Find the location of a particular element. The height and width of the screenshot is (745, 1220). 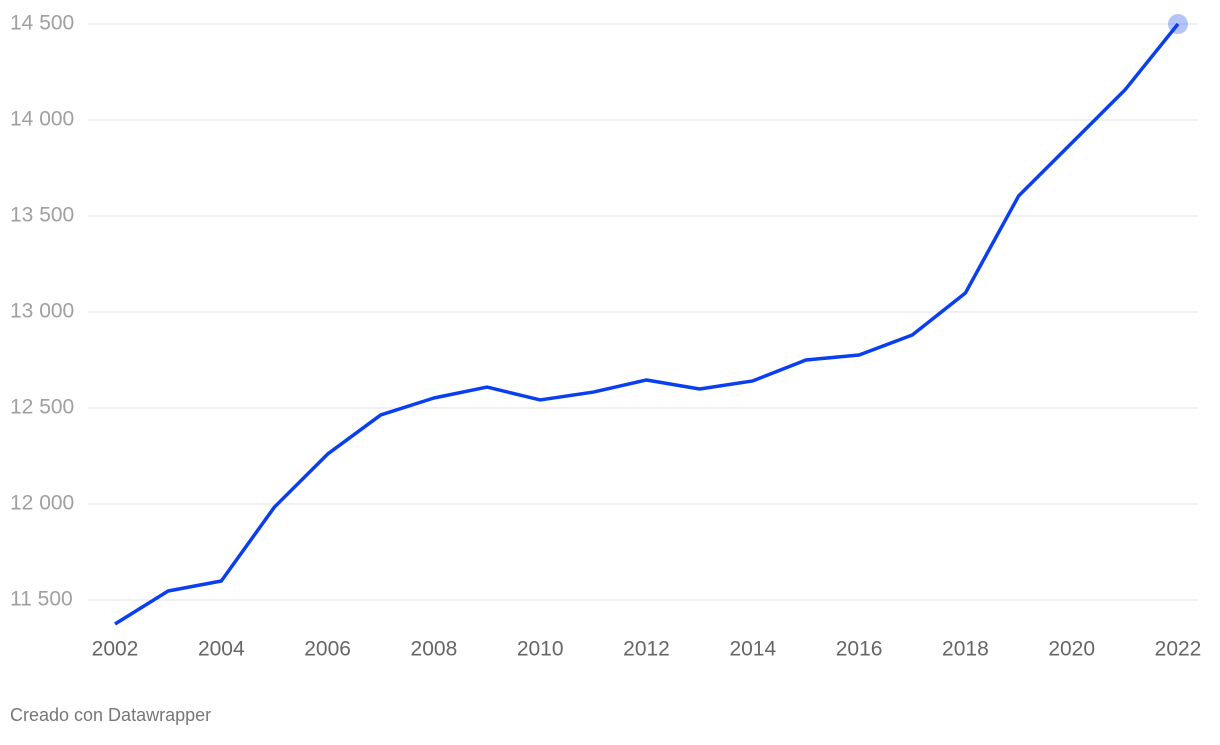

y-tick-label: 13 500 is located at coordinates (42, 215).